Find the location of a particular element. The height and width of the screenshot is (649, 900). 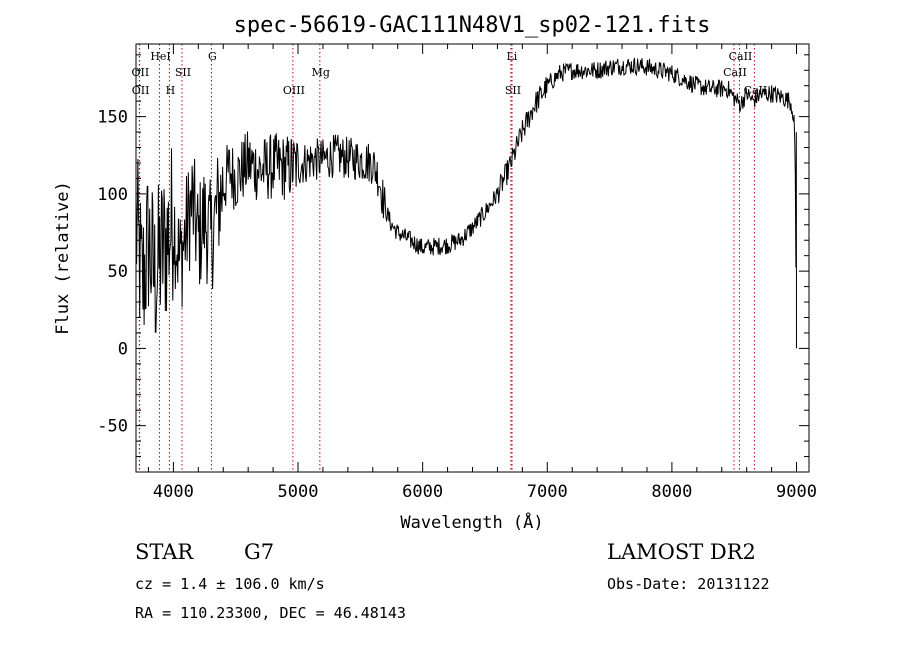

line-label: OIII is located at coordinates (294, 90).